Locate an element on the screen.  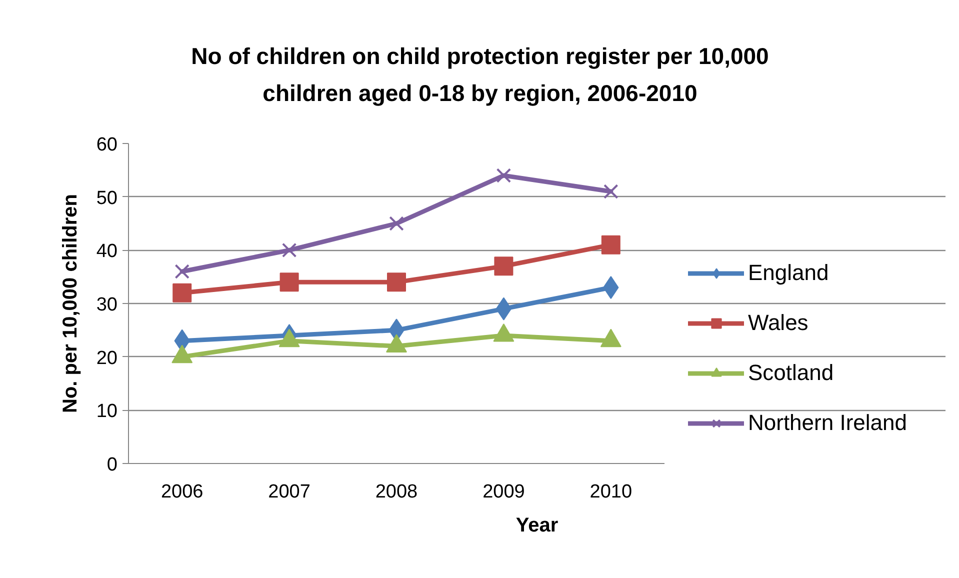
legend-label: Northern Ireland is located at coordinates (827, 423).